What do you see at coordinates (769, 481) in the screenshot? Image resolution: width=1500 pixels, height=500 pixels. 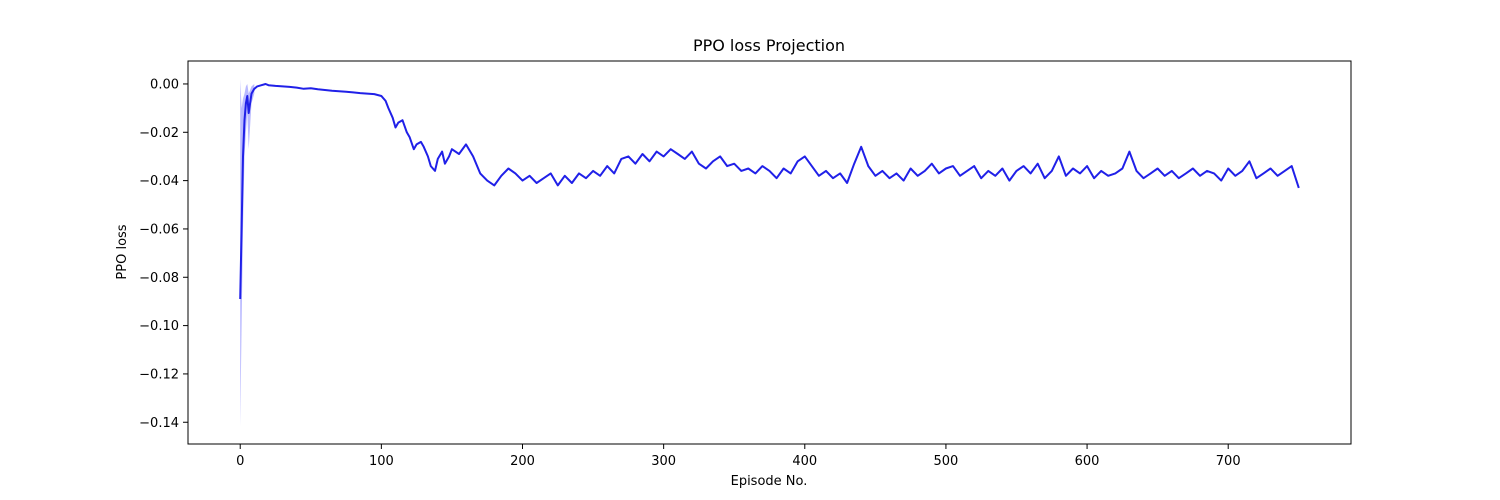 I see `x-axis-label: Episode No.` at bounding box center [769, 481].